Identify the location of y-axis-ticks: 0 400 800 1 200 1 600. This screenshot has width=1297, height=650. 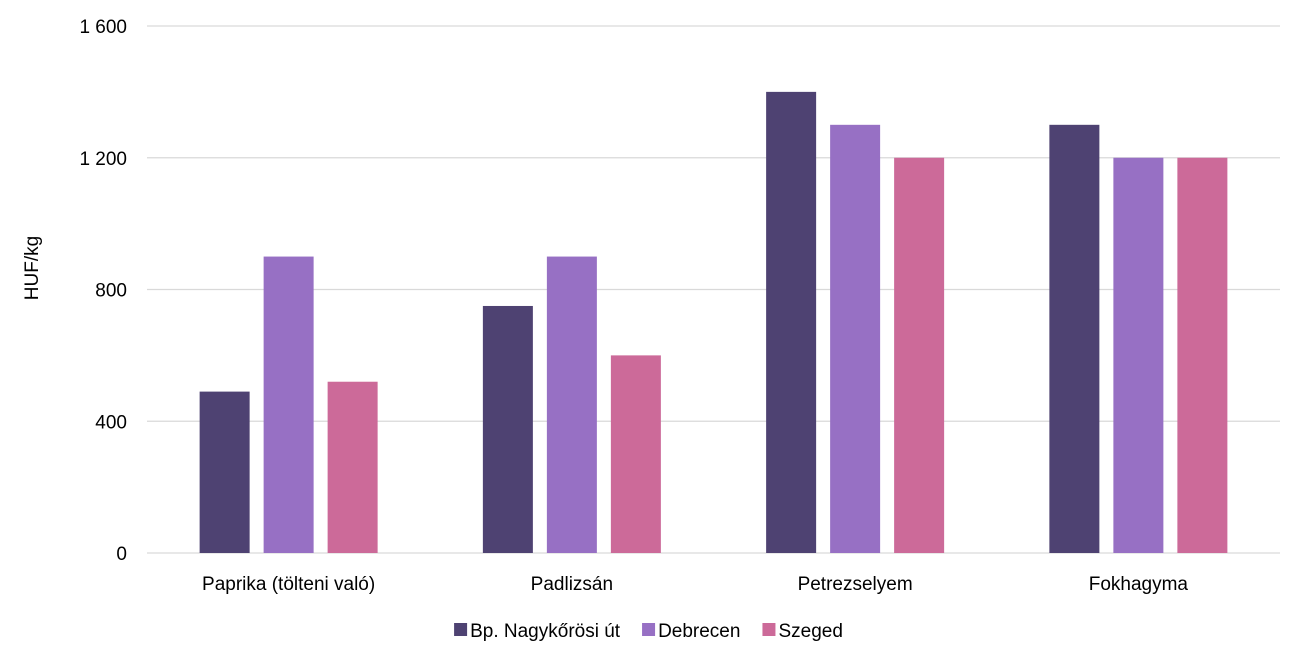
(103, 291).